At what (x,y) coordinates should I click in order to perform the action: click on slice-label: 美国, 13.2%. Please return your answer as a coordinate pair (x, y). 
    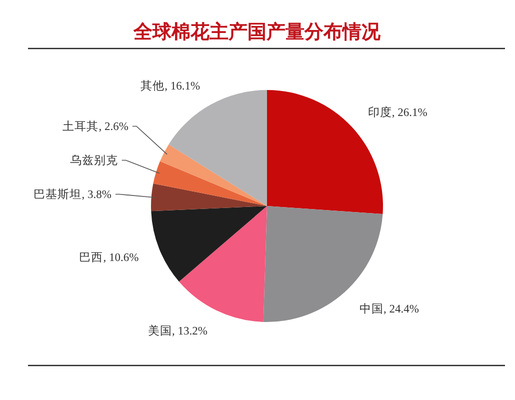
    Looking at the image, I should click on (178, 330).